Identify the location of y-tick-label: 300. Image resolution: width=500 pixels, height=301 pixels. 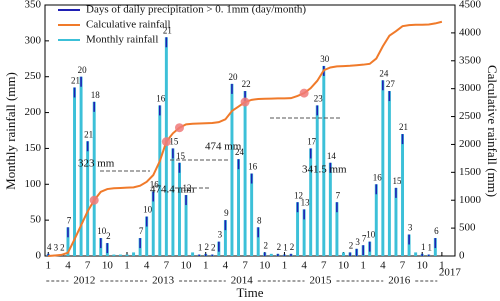
(33, 40).